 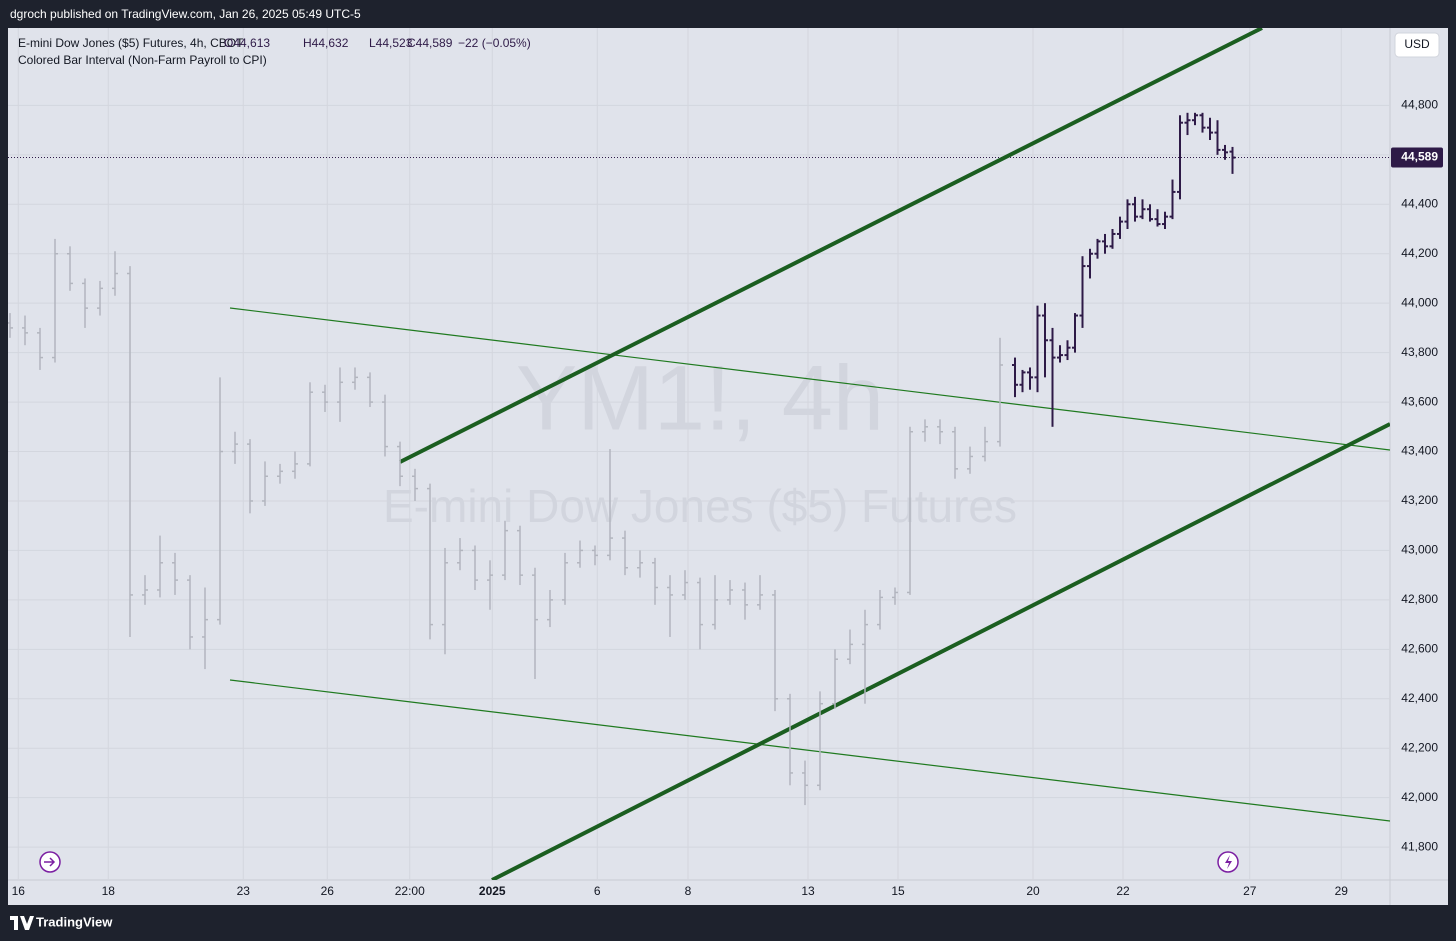 I want to click on watermark-symbol: YM1!, 4h, so click(x=700, y=398).